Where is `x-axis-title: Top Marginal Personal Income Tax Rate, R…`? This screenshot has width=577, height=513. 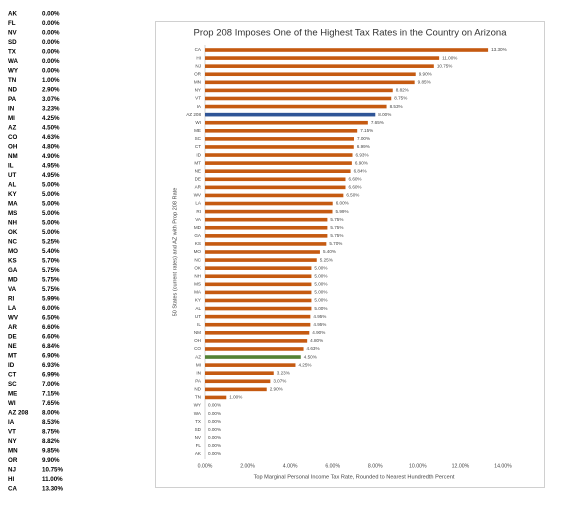 x-axis-title: Top Marginal Personal Income Tax Rate, R… is located at coordinates (354, 477).